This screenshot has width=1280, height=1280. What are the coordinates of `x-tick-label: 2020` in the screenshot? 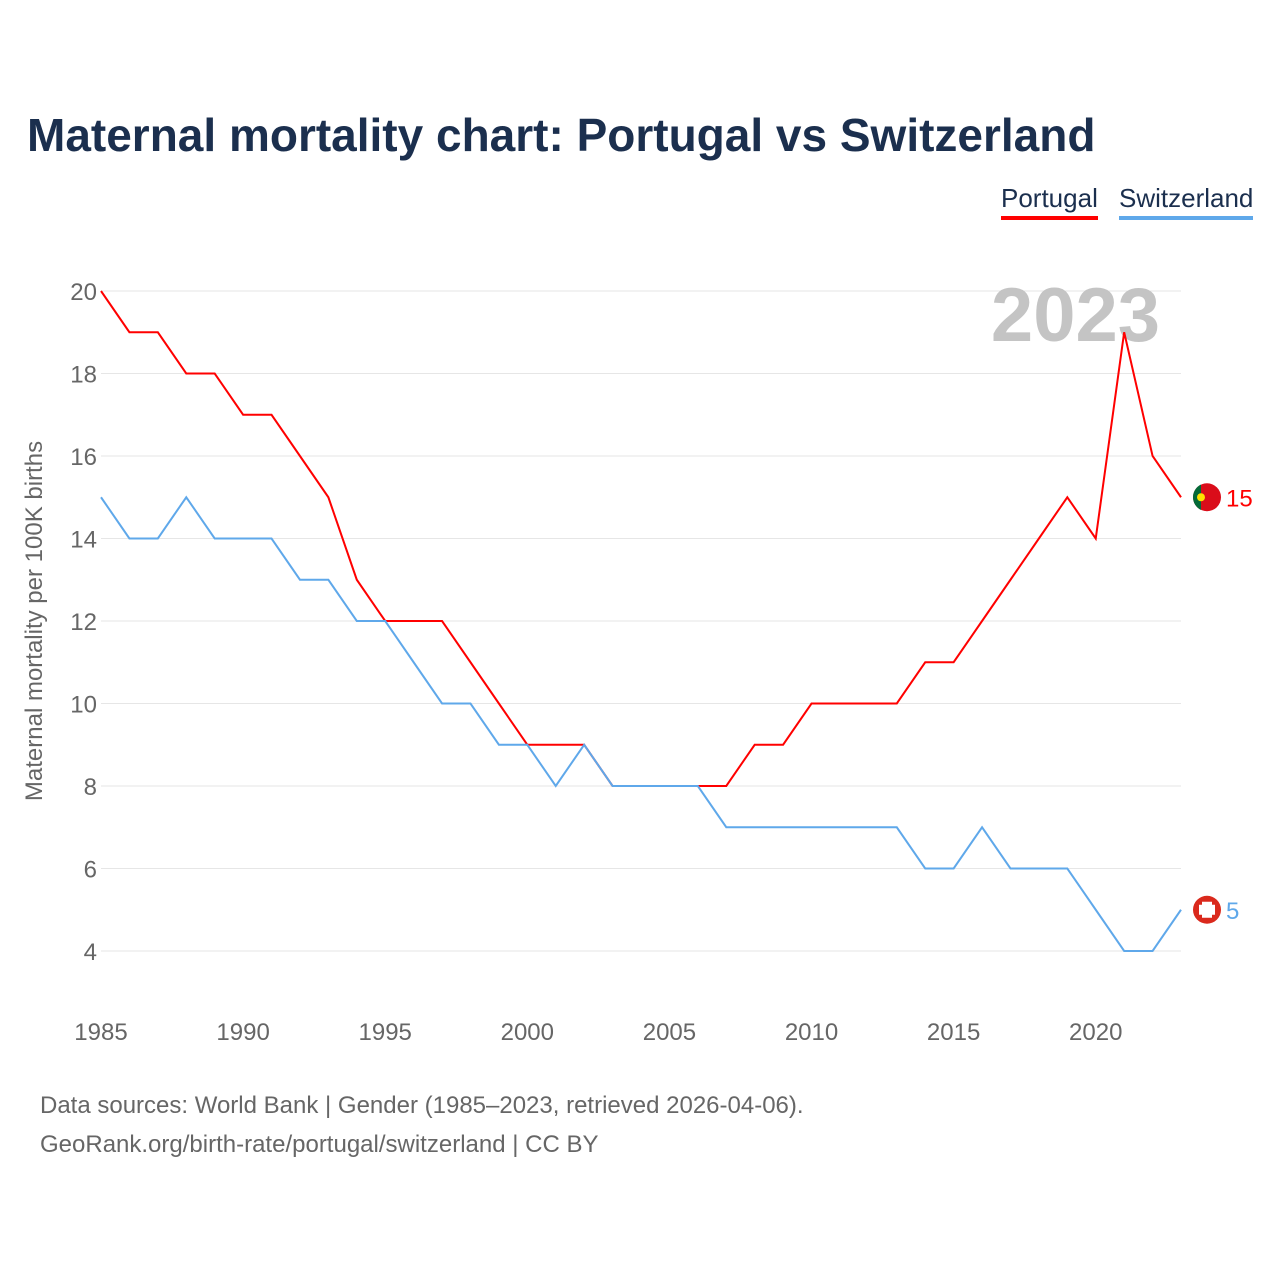 It's located at (1095, 1032).